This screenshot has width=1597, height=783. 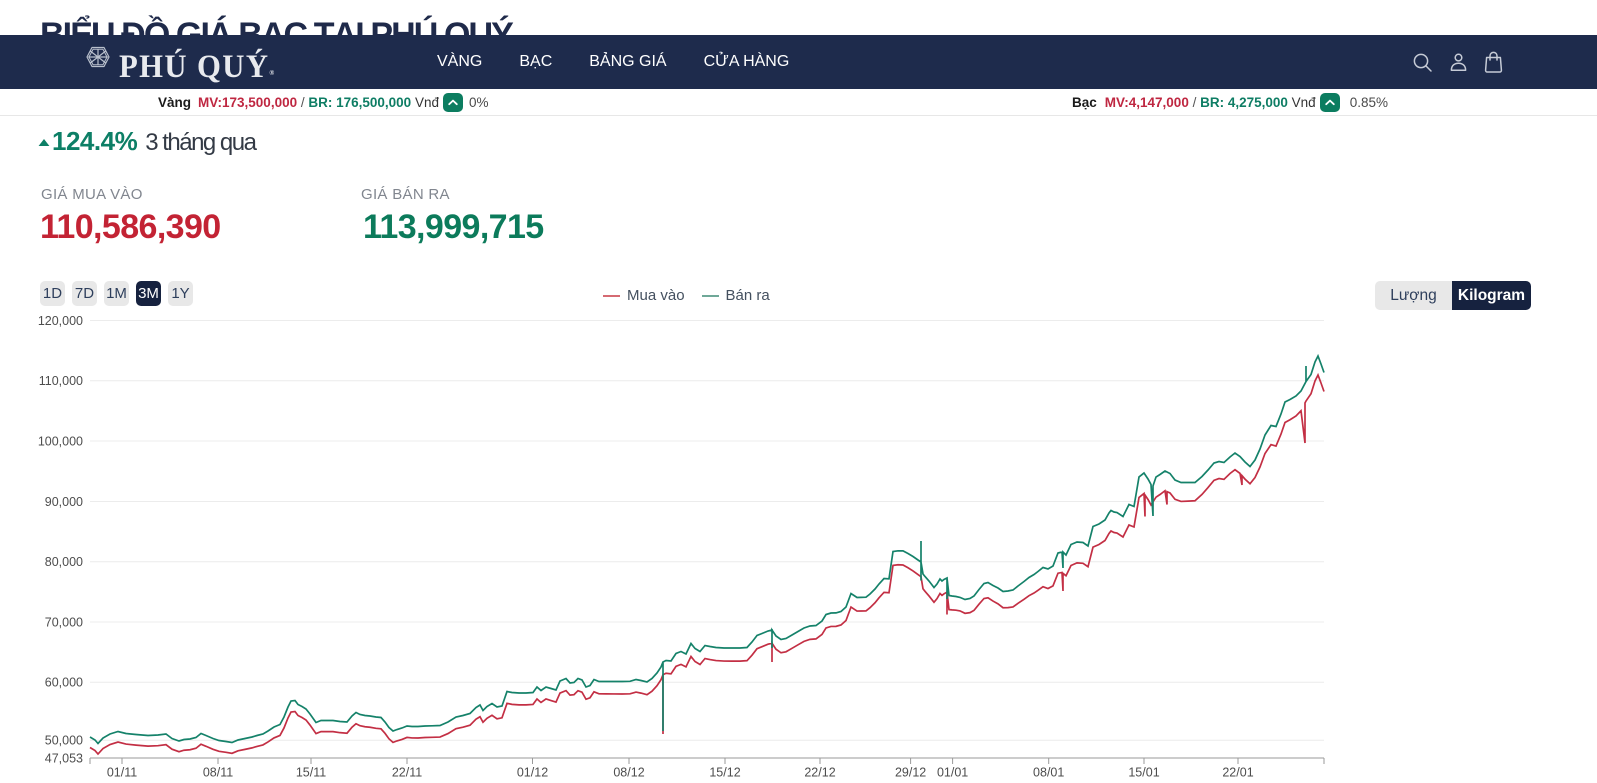 What do you see at coordinates (60, 441) in the screenshot?
I see `svg-text: 100,000` at bounding box center [60, 441].